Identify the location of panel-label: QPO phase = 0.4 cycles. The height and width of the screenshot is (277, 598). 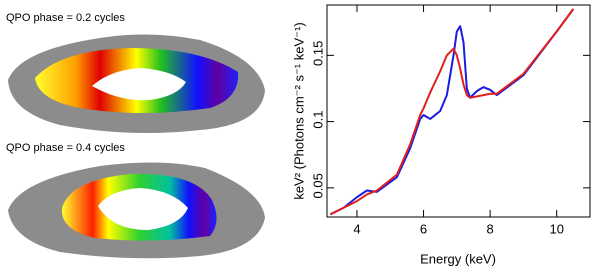
(65, 148).